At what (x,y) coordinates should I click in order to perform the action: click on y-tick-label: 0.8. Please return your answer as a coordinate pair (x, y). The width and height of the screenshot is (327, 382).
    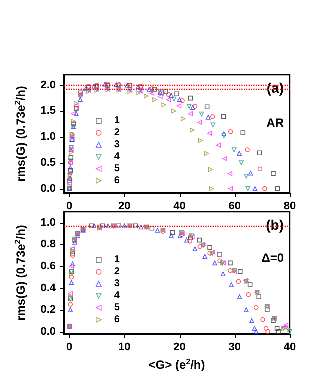
    Looking at the image, I should click on (48, 244).